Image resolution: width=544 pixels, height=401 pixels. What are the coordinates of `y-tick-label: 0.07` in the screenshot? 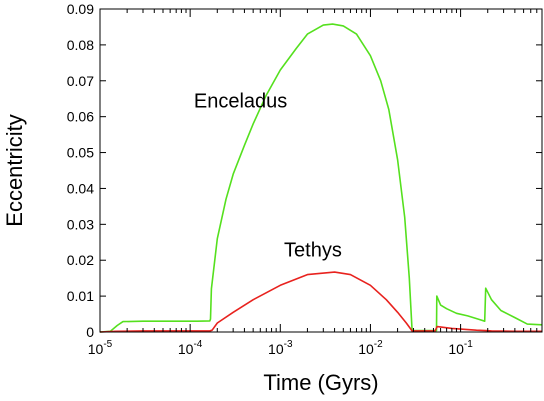 It's located at (80, 81).